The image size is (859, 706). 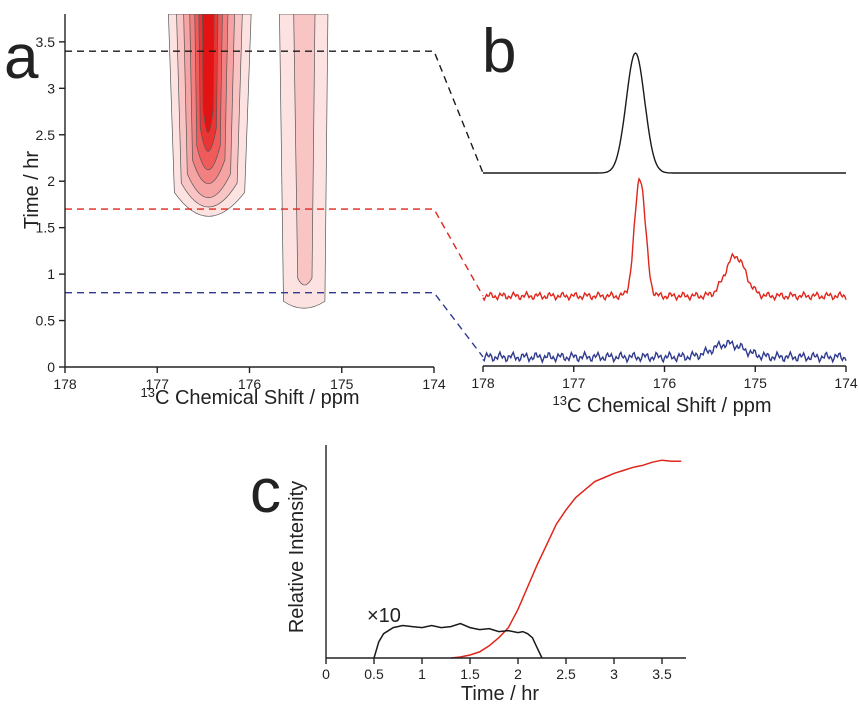 What do you see at coordinates (664, 352) in the screenshot?
I see `spectrum-blue` at bounding box center [664, 352].